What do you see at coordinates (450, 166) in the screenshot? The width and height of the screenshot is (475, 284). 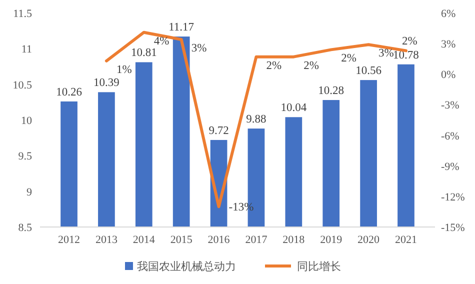 I see `y2-tick-label: -9%` at bounding box center [450, 166].